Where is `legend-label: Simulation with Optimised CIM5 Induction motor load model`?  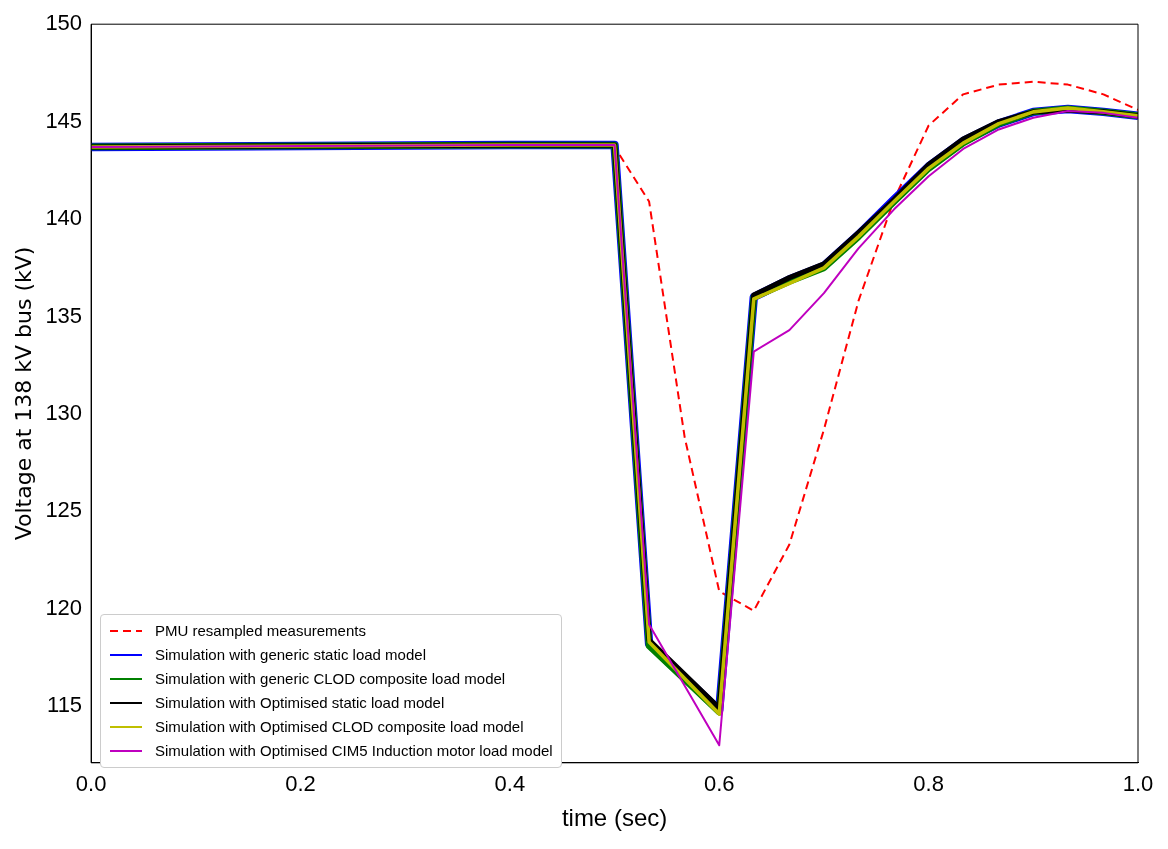 legend-label: Simulation with Optimised CIM5 Induction motor load model is located at coordinates (354, 751).